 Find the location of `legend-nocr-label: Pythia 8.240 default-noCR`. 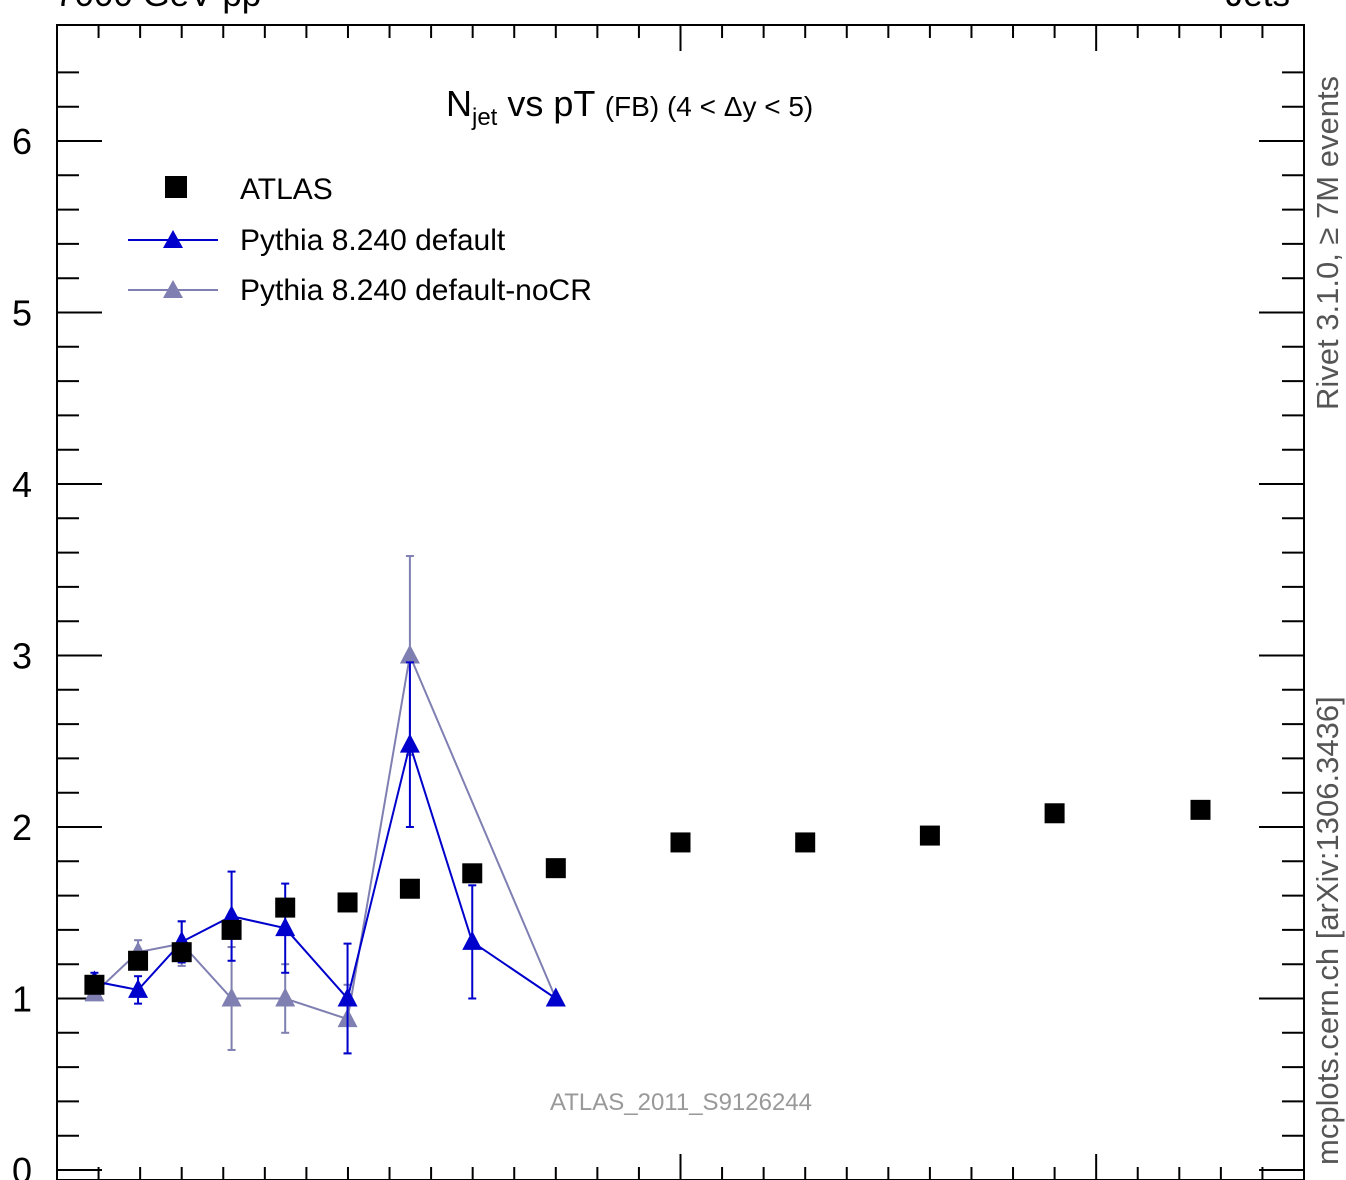

legend-nocr-label: Pythia 8.240 default-noCR is located at coordinates (416, 290).